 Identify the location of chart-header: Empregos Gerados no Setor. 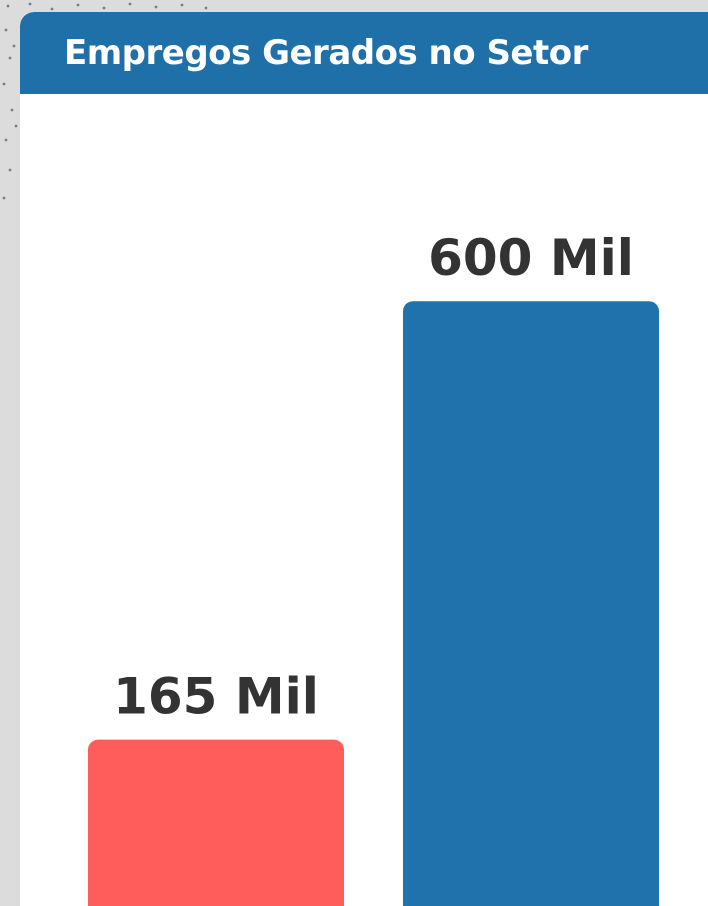
(364, 53).